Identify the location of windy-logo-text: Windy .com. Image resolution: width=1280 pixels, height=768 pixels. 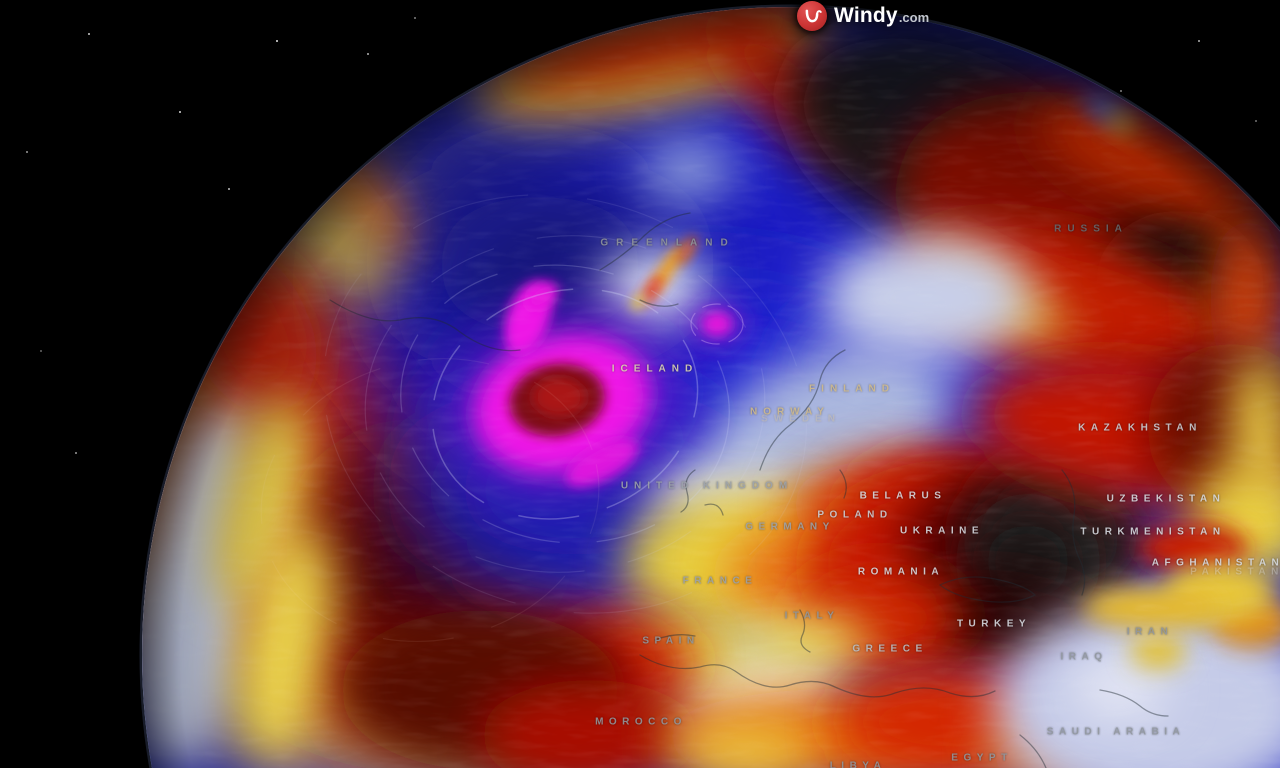
(881, 16).